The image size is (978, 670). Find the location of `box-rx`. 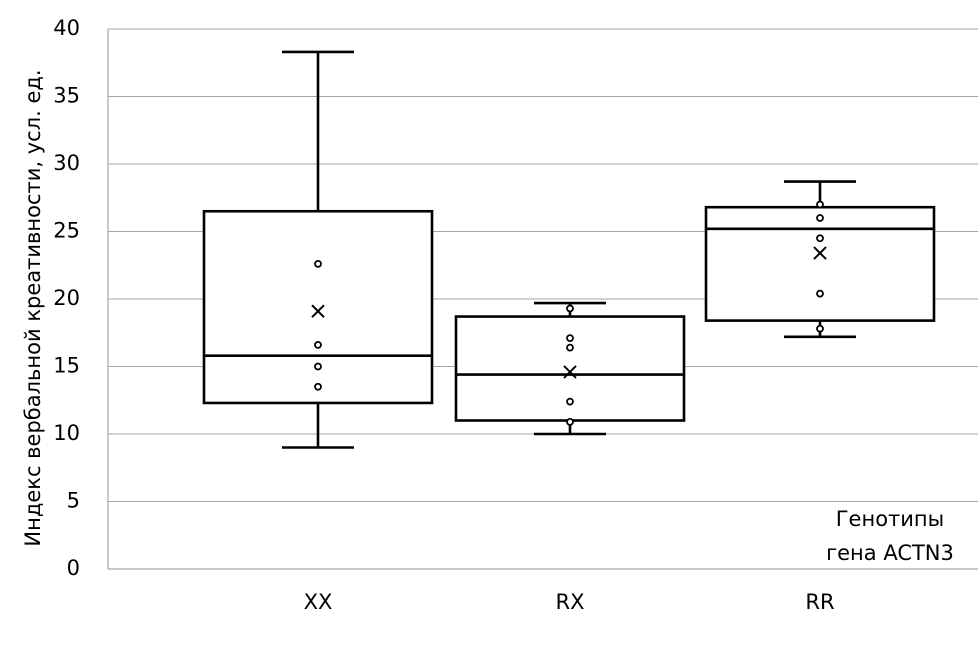

box-rx is located at coordinates (570, 368).